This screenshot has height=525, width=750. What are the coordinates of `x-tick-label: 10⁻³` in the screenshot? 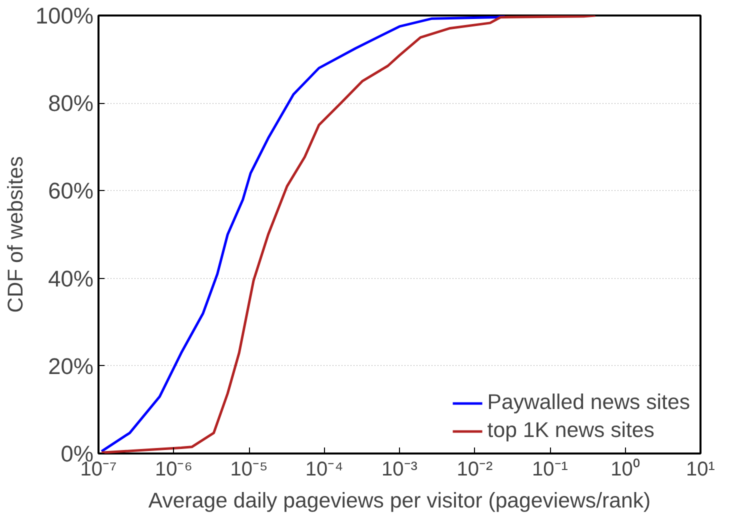 It's located at (400, 469).